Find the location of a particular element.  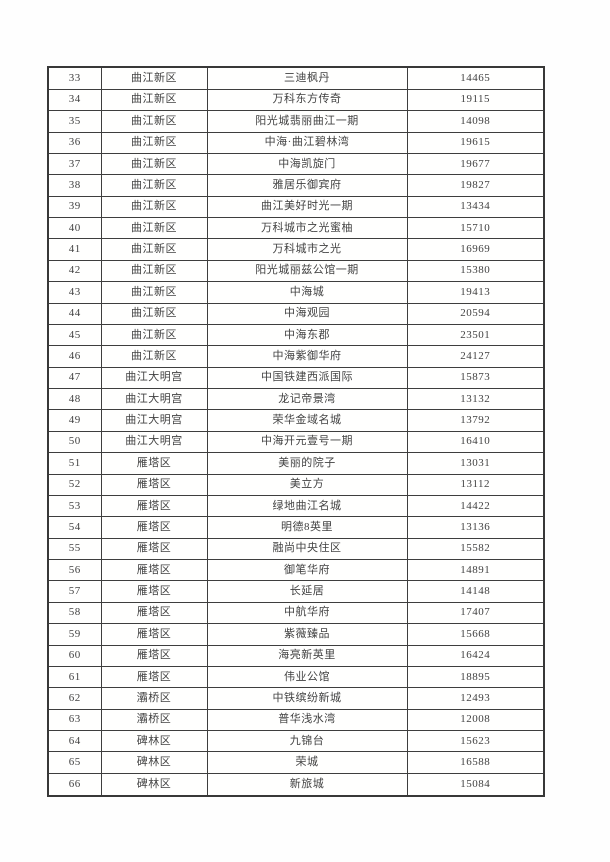

table-row: 66 碑林区 新旅城 15084 is located at coordinates (296, 784).